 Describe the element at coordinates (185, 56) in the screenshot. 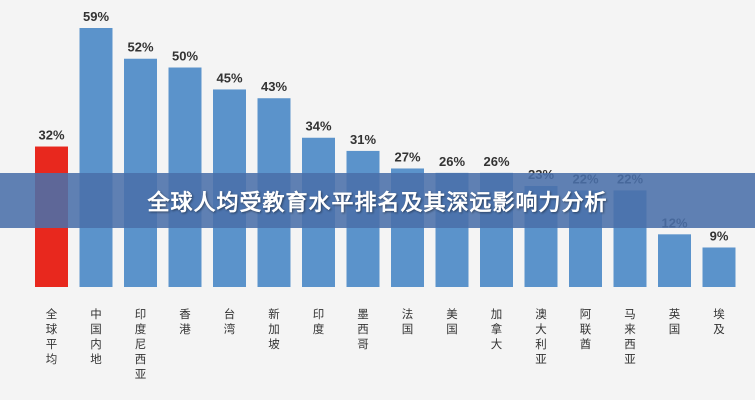

I see `value-label-3: 50%` at that location.